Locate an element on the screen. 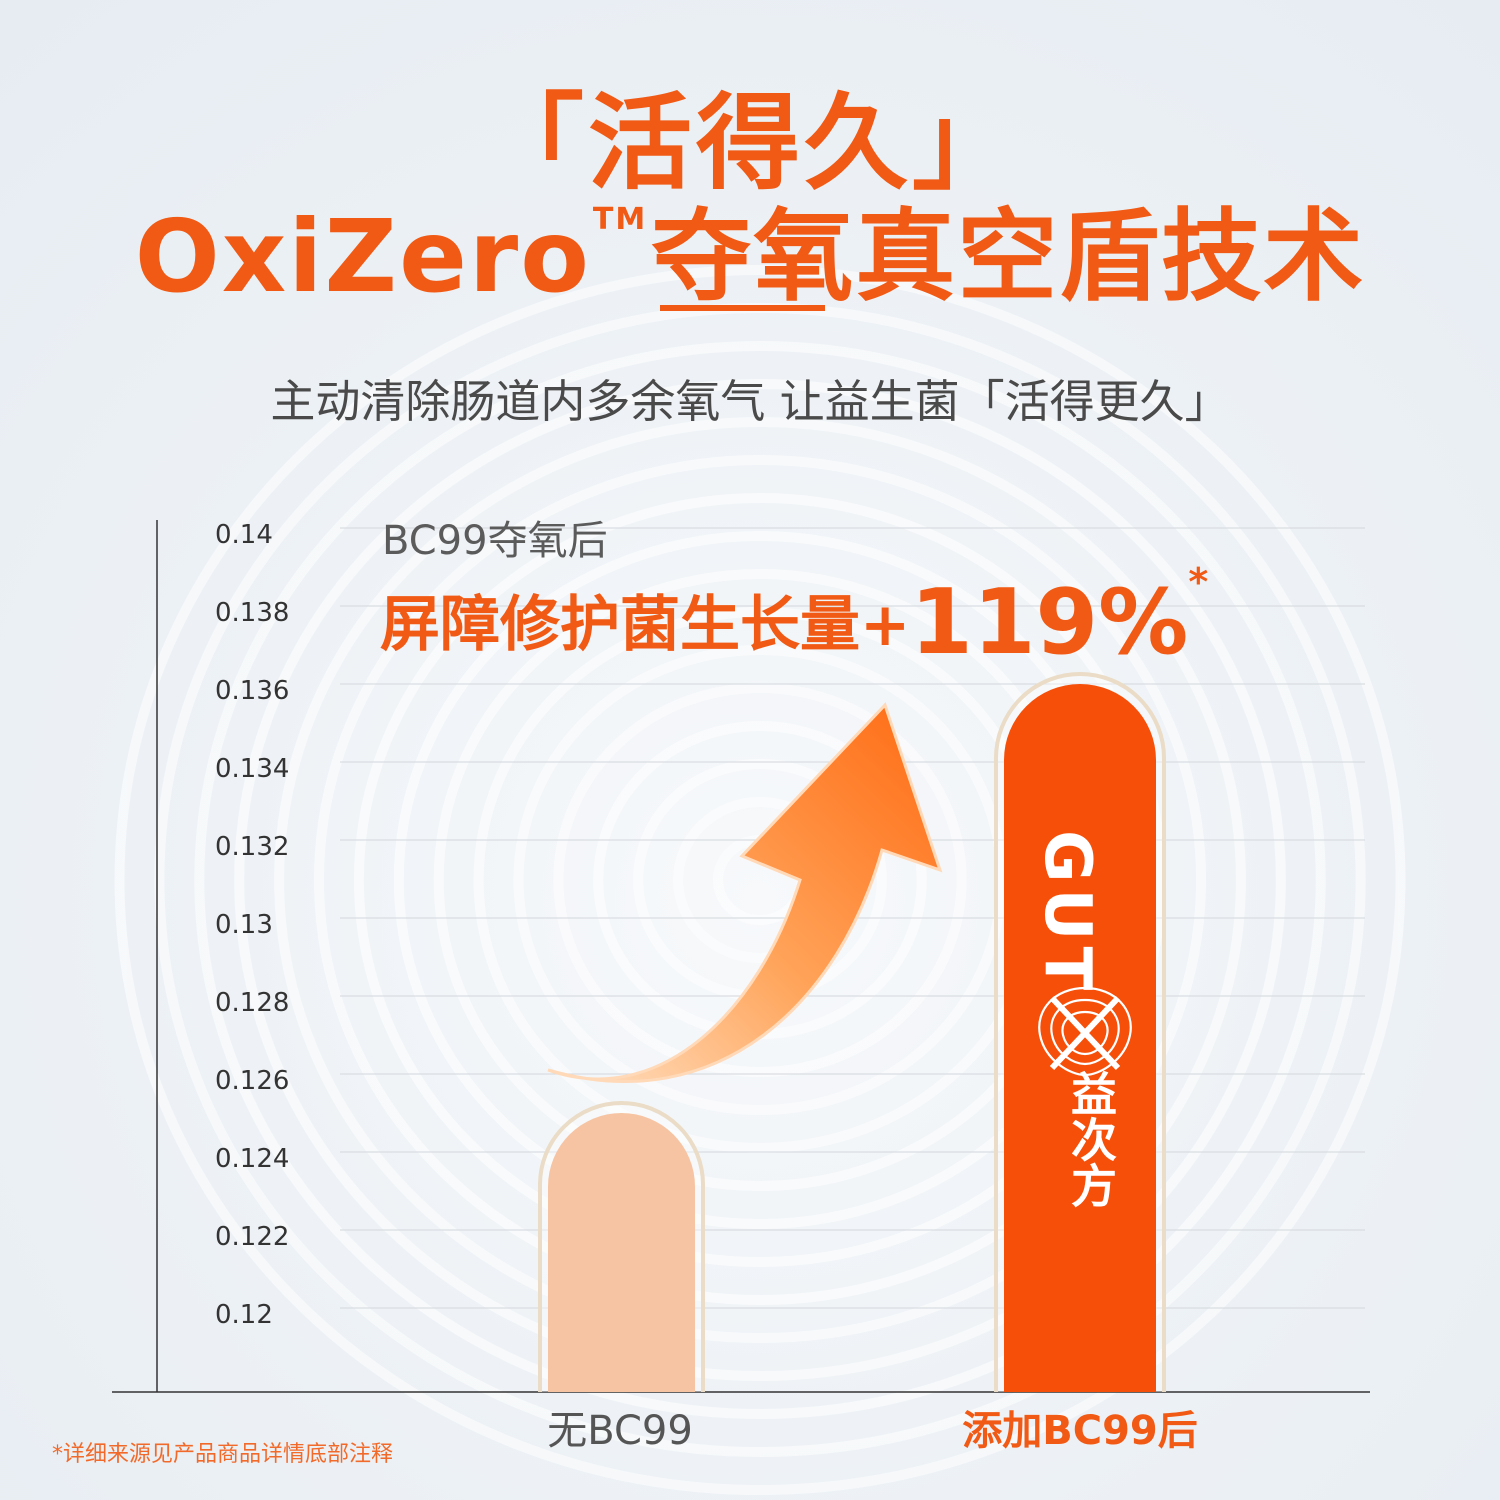 The image size is (1500, 1500). y-tick-label: 0.122 is located at coordinates (252, 1237).